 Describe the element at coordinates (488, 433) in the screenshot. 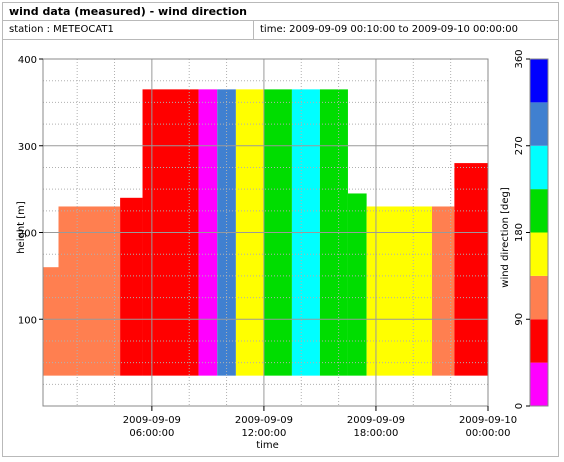

I see `x-tick-label: 00:00:00` at that location.